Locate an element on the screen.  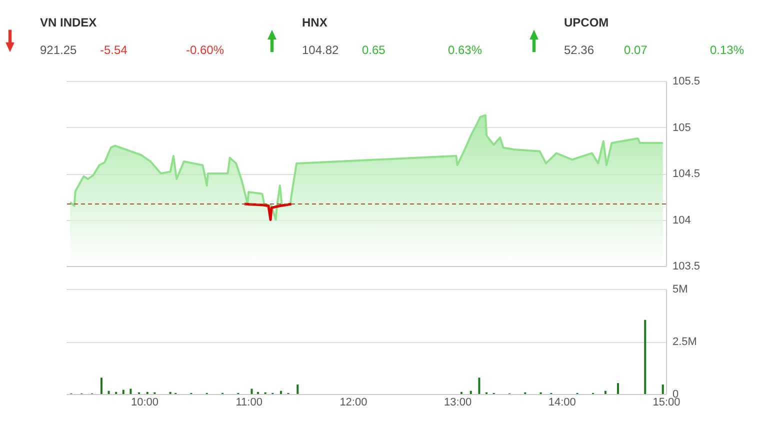
y-tick-label: 5M is located at coordinates (680, 290).